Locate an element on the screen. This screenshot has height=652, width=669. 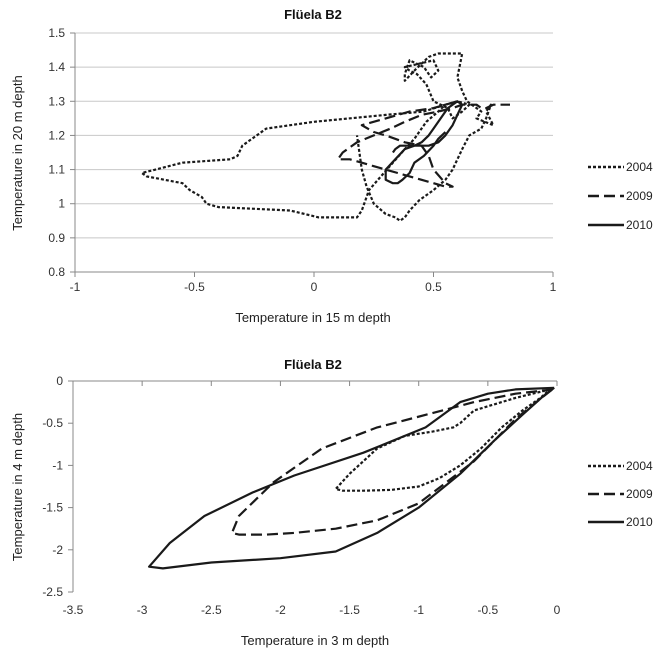
chart-2-xlabel: Temperature in 3 m depth is located at coordinates (315, 640).